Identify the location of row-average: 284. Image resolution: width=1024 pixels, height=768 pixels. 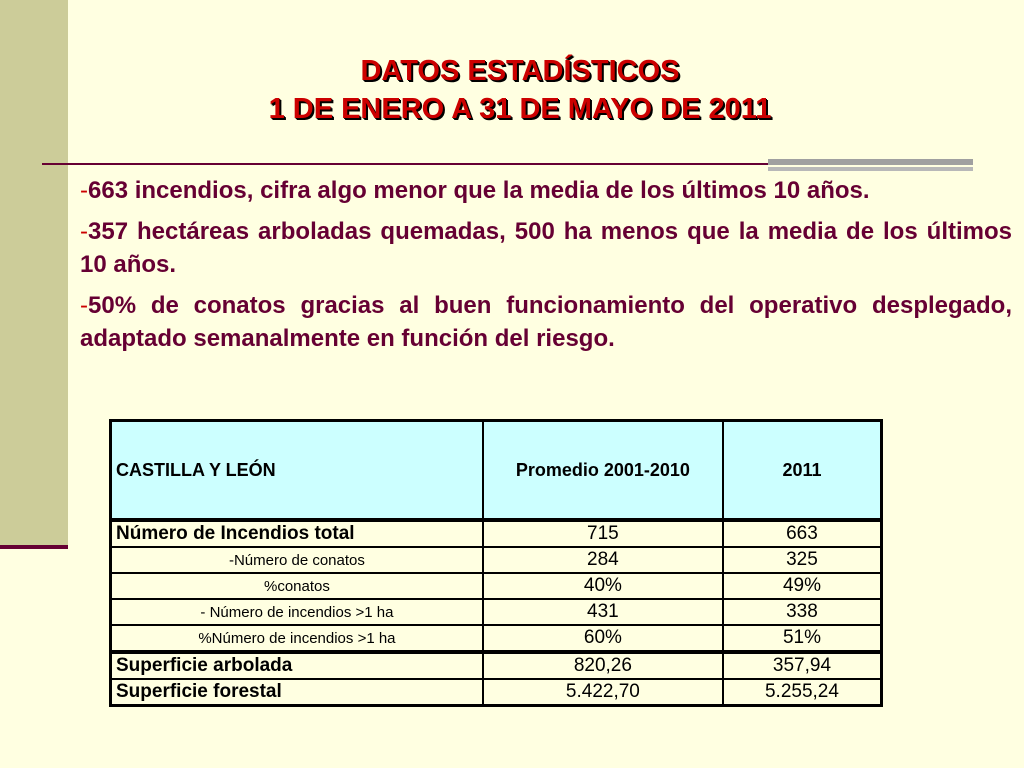
(602, 560).